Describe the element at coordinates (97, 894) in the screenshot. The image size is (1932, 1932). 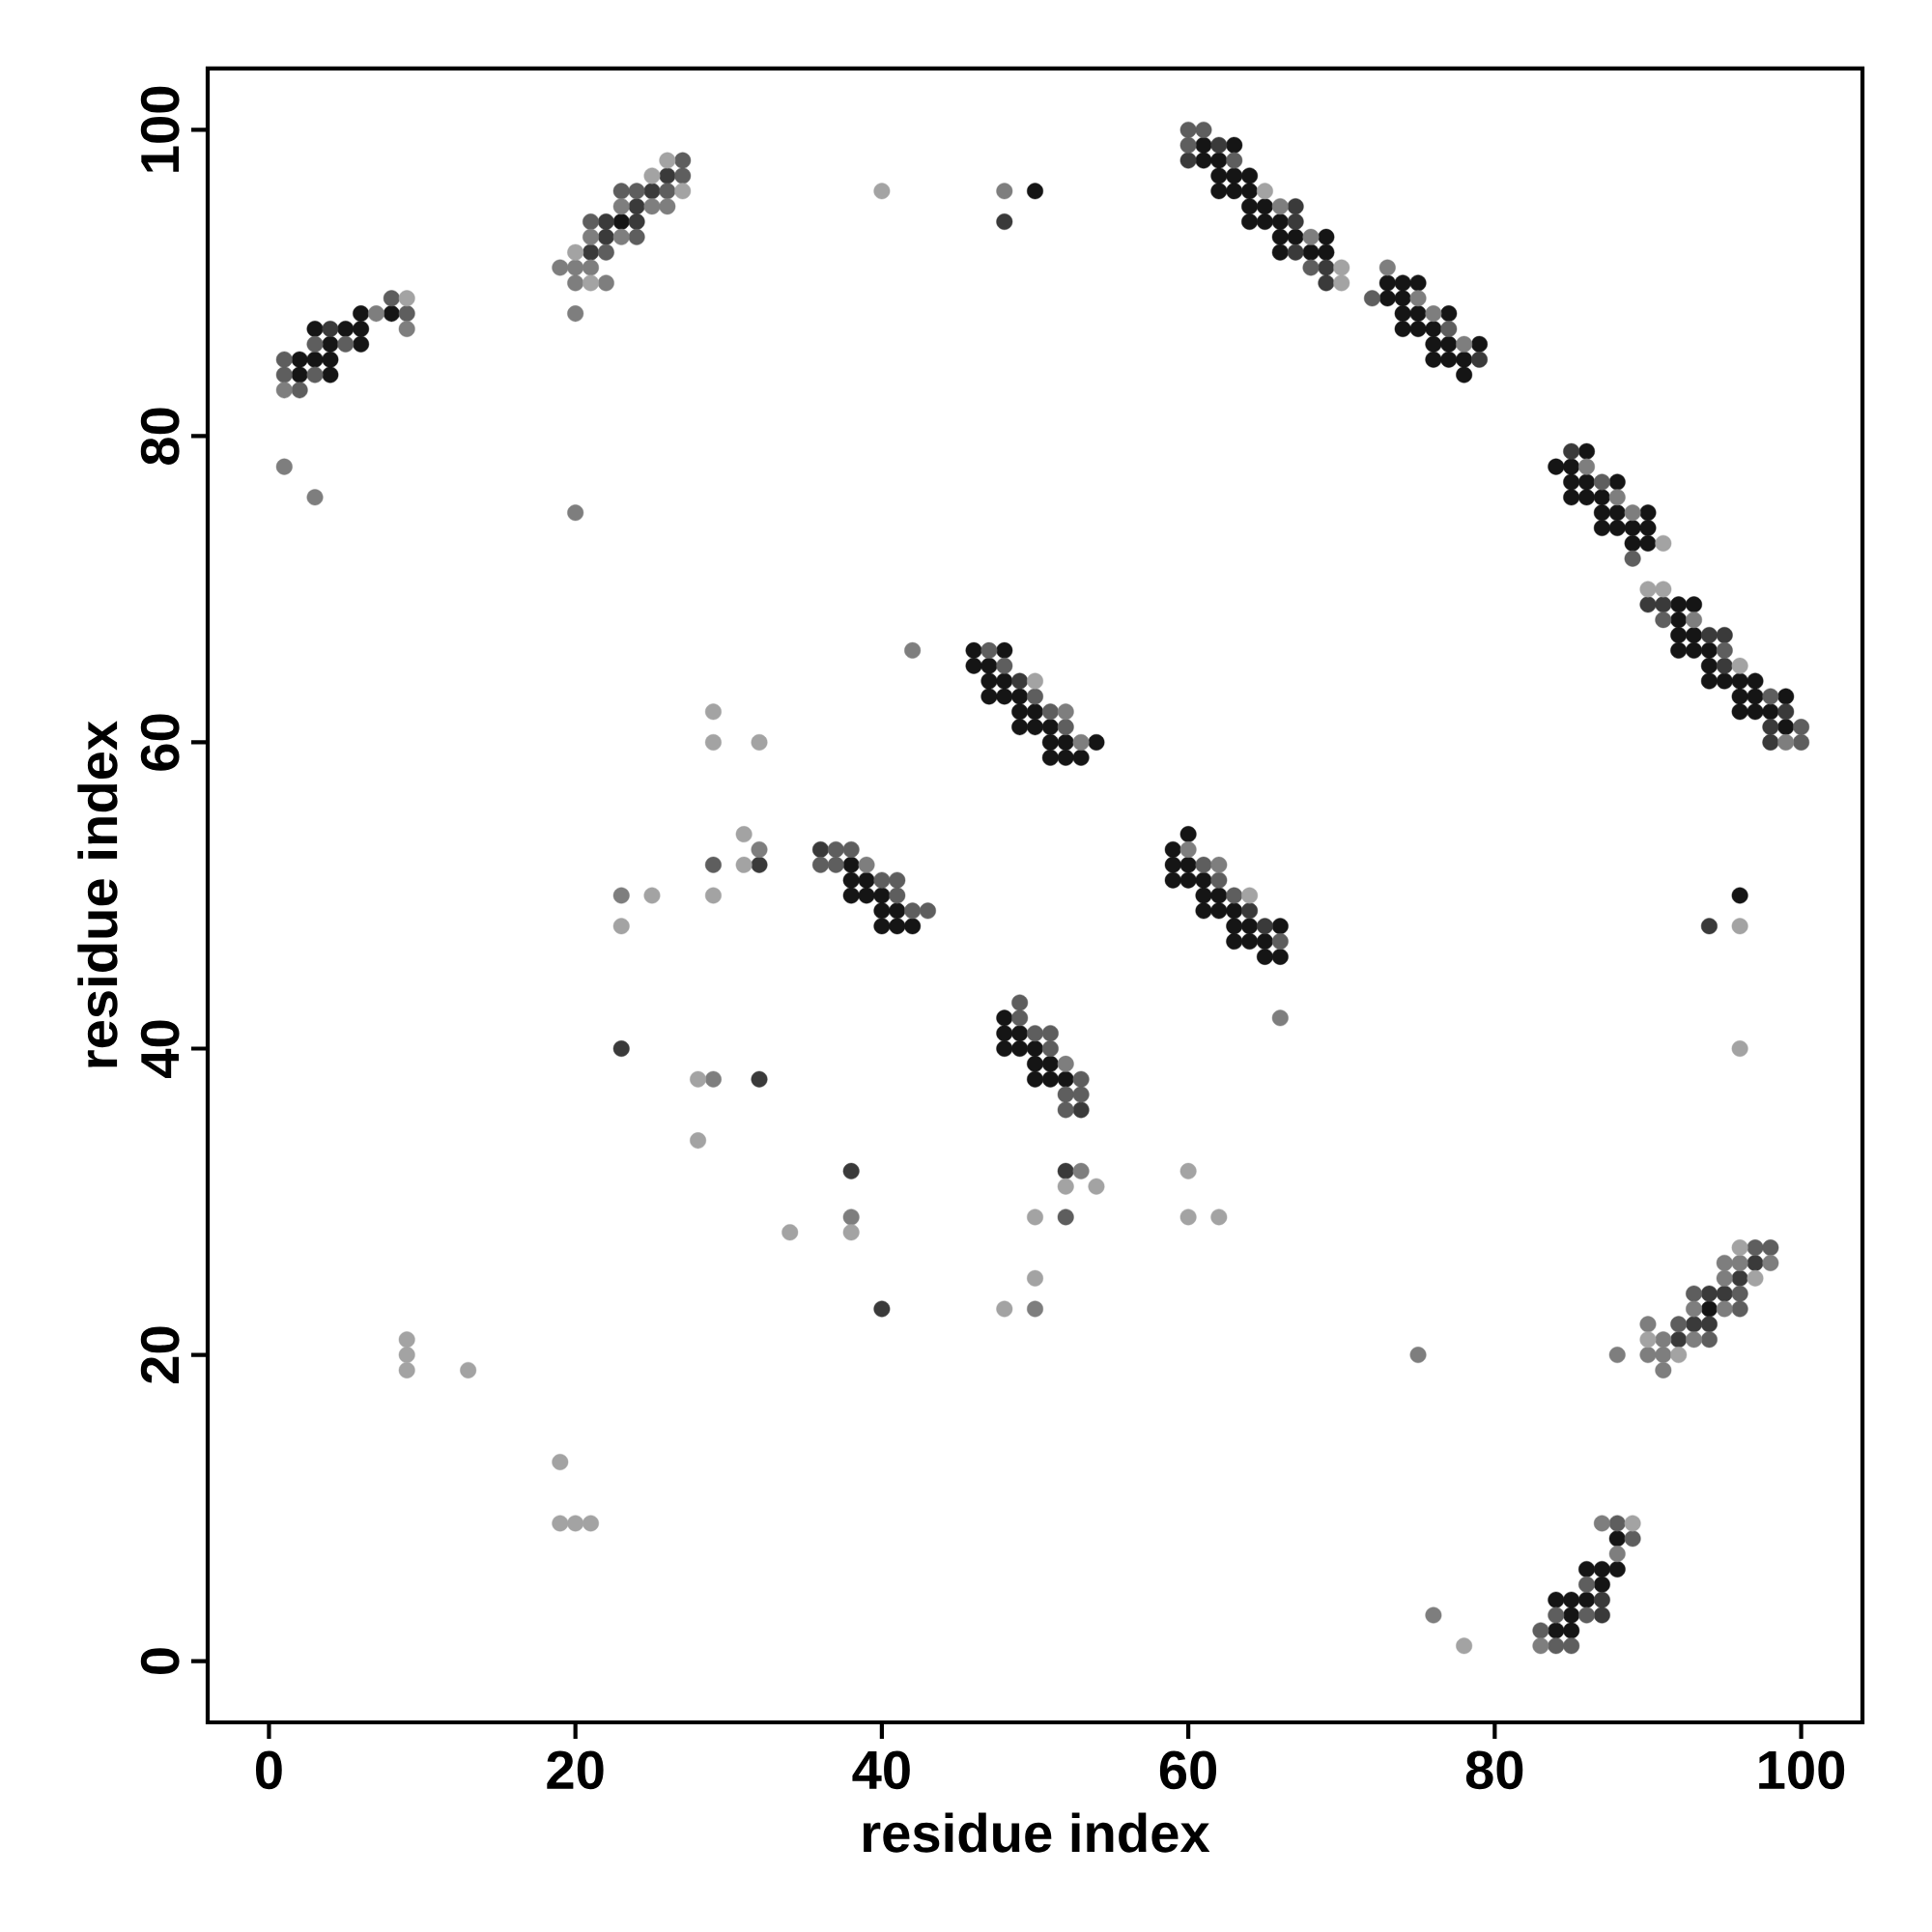
I see `y-axis-title: residue index` at that location.